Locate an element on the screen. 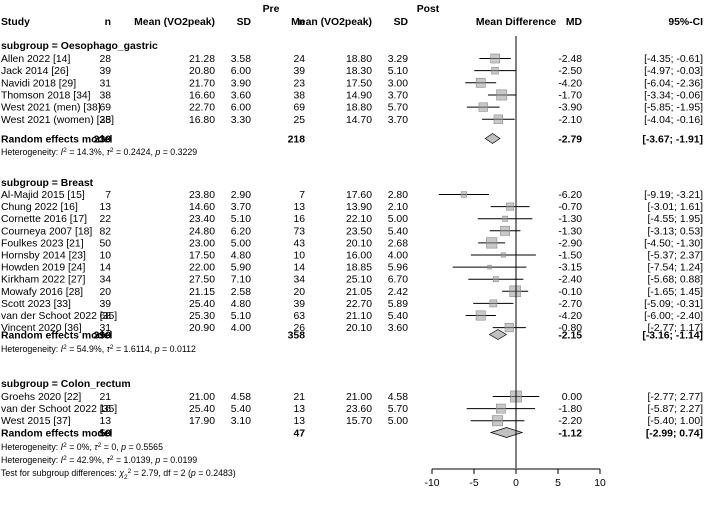  sd-post-value: 5.40 is located at coordinates (398, 231).